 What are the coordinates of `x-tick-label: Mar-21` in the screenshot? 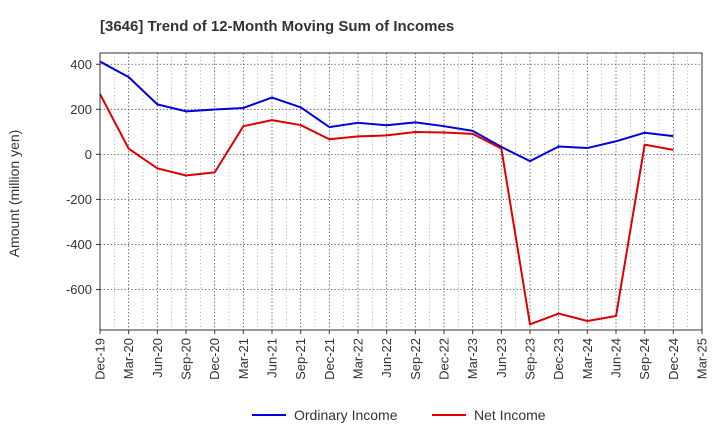 It's located at (243, 358).